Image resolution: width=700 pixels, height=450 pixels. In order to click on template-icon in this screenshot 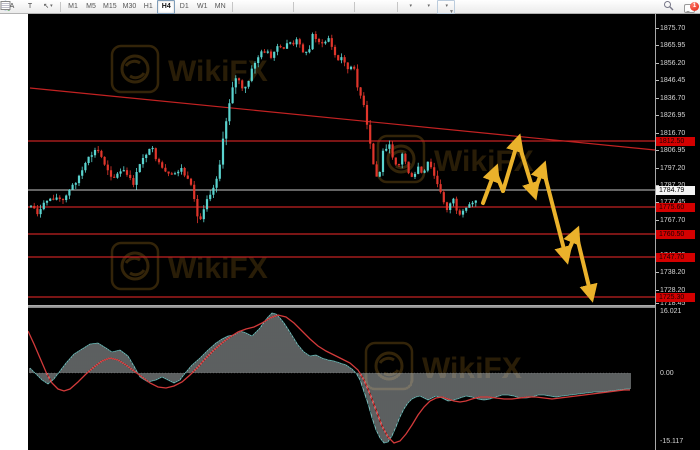, I will do `click(5, 5)`.